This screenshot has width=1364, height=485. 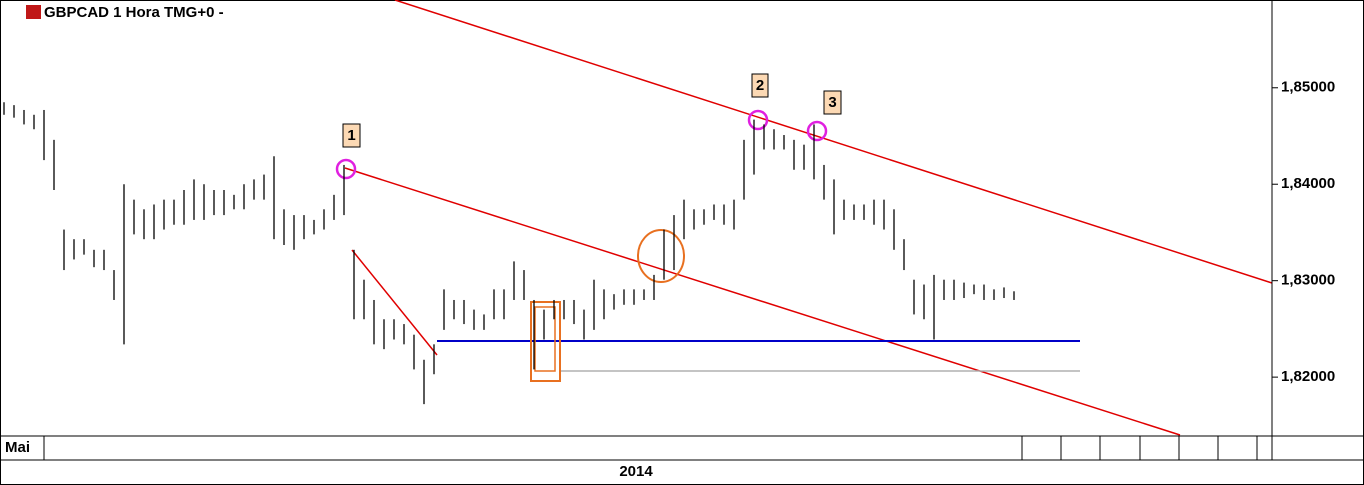 I want to click on y-tick-label: 1,82000, so click(x=1308, y=376).